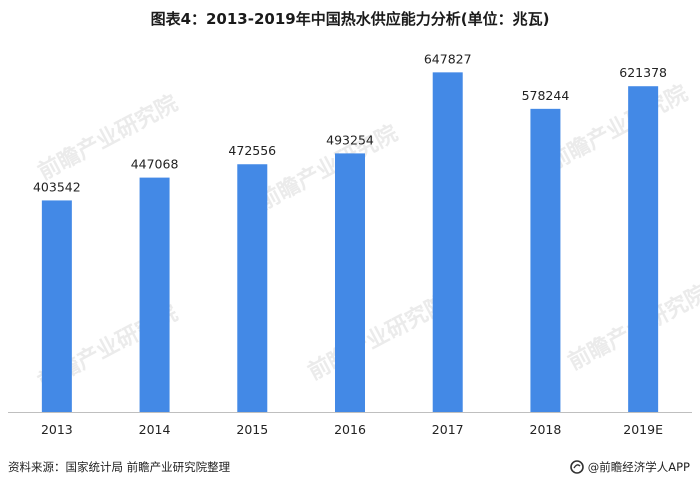 The width and height of the screenshot is (700, 489). What do you see at coordinates (643, 72) in the screenshot?
I see `data-label-2019E: 621378` at bounding box center [643, 72].